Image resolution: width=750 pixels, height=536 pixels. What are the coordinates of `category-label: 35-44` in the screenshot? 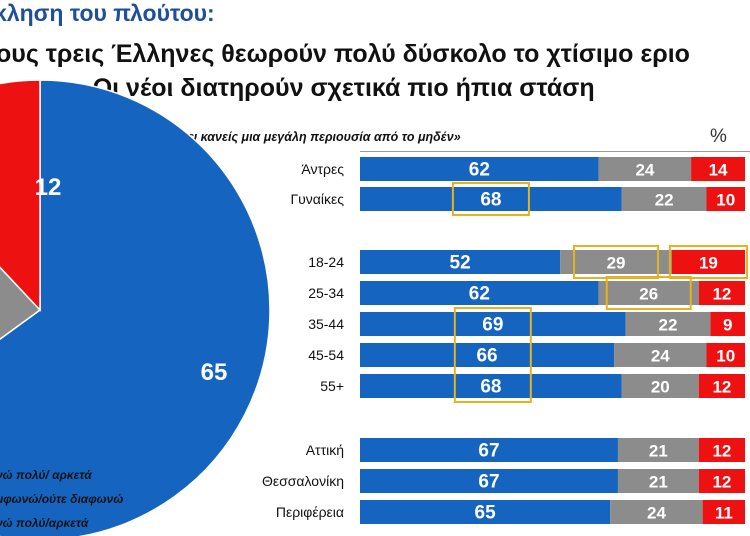 It's located at (326, 324).